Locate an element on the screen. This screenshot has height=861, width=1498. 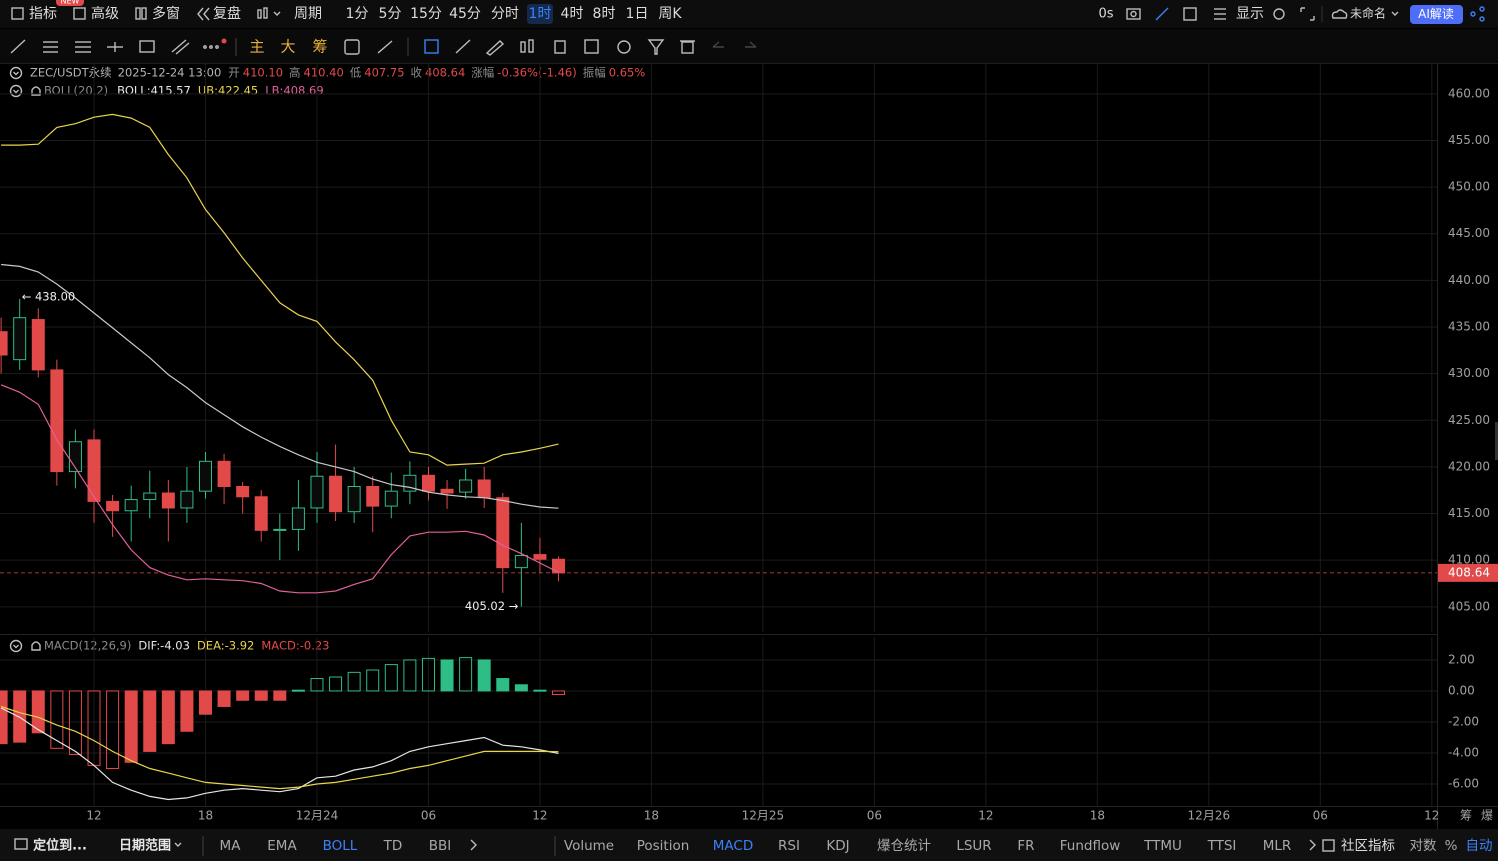
drawing-label: 筹 is located at coordinates (319, 47).